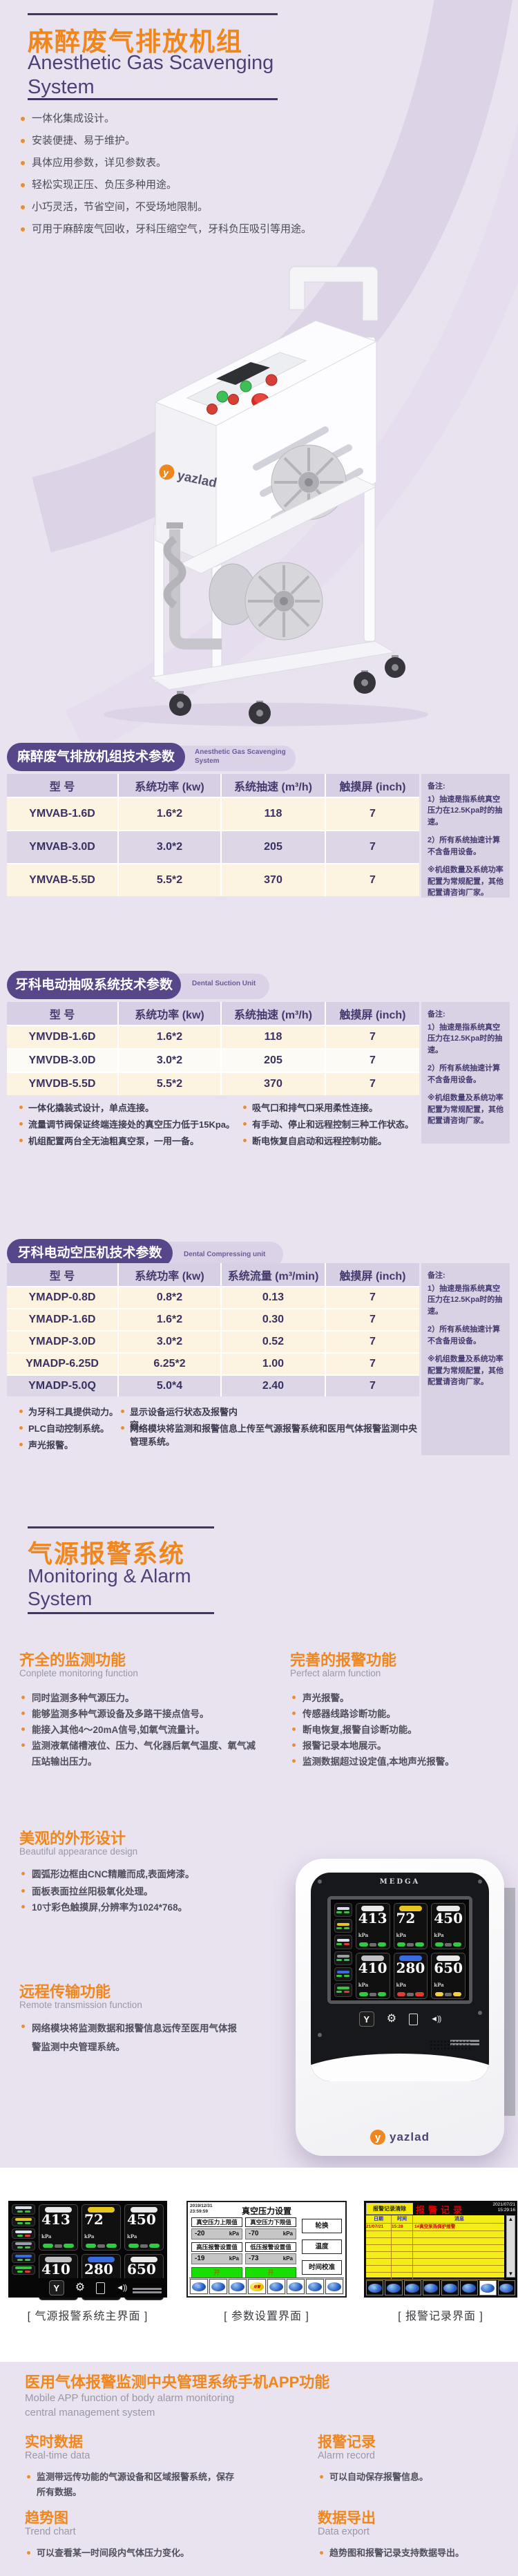 Image resolution: width=518 pixels, height=2576 pixels. I want to click on scrollbar: ▲ ▼, so click(510, 2246).